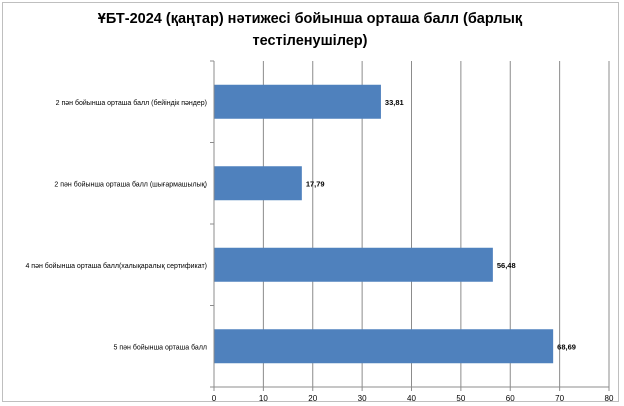  I want to click on data-label: 68,69, so click(566, 346).